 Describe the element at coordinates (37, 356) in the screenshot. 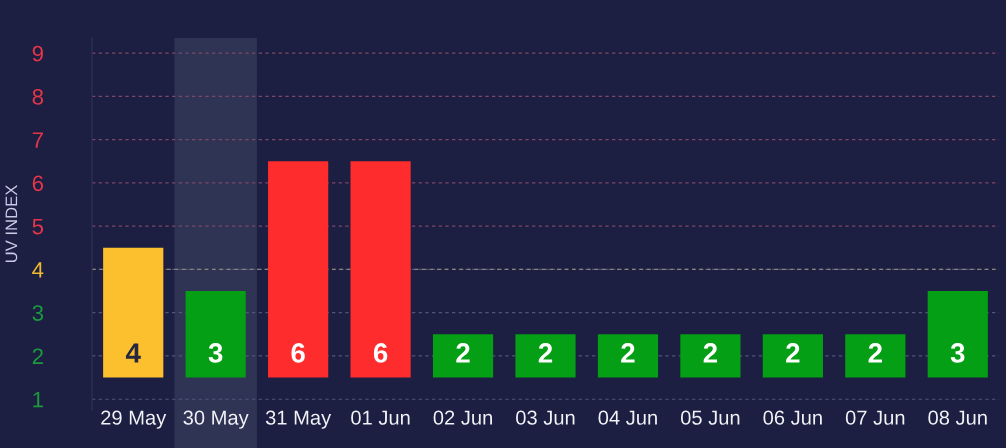

I see `y-tick-label: 2` at that location.